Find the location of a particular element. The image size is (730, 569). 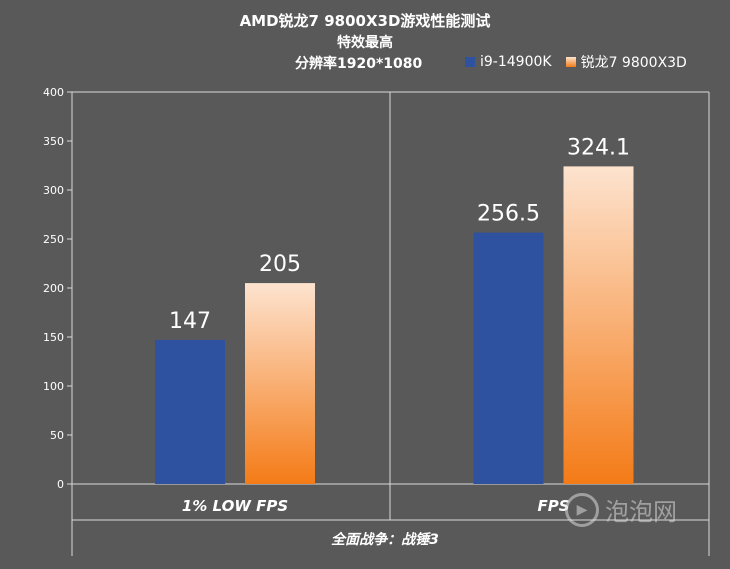

y-tick-label: 250 is located at coordinates (53, 239).